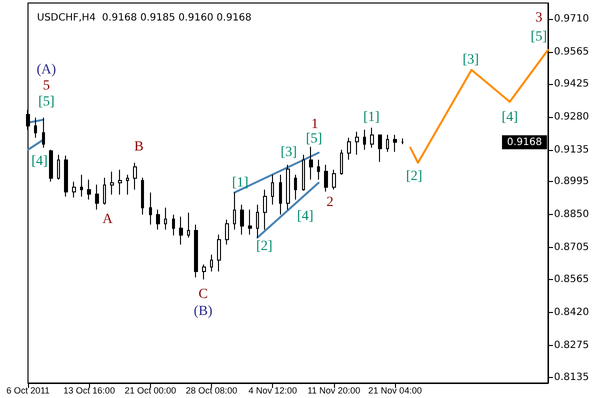 The height and width of the screenshot is (398, 602). What do you see at coordinates (571, 248) in the screenshot?
I see `y-tick-label: 0.8705` at bounding box center [571, 248].